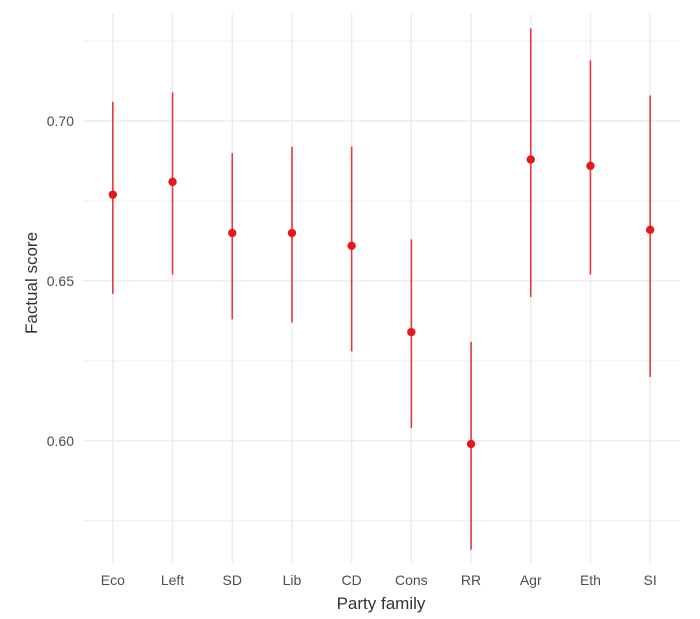 The width and height of the screenshot is (700, 619). Describe the element at coordinates (411, 580) in the screenshot. I see `x-tick-label: Cons` at that location.